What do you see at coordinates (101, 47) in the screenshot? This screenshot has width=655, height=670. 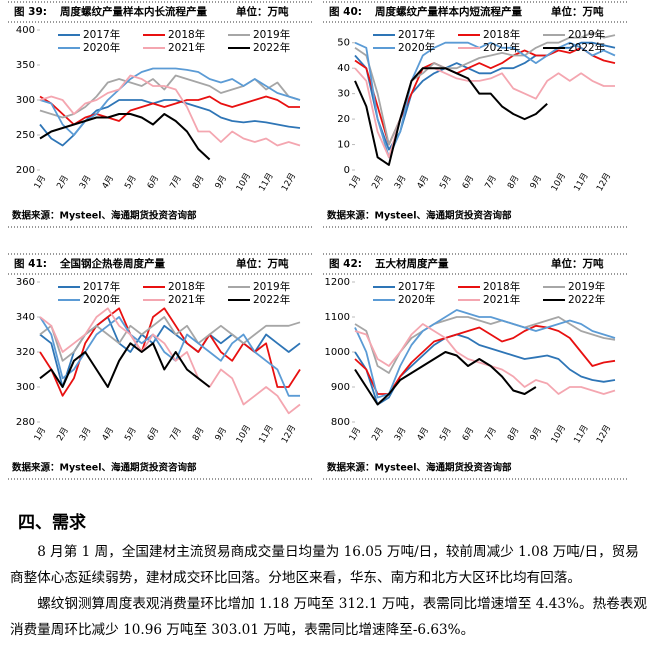 I see `legend-label: 2020年` at bounding box center [101, 47].